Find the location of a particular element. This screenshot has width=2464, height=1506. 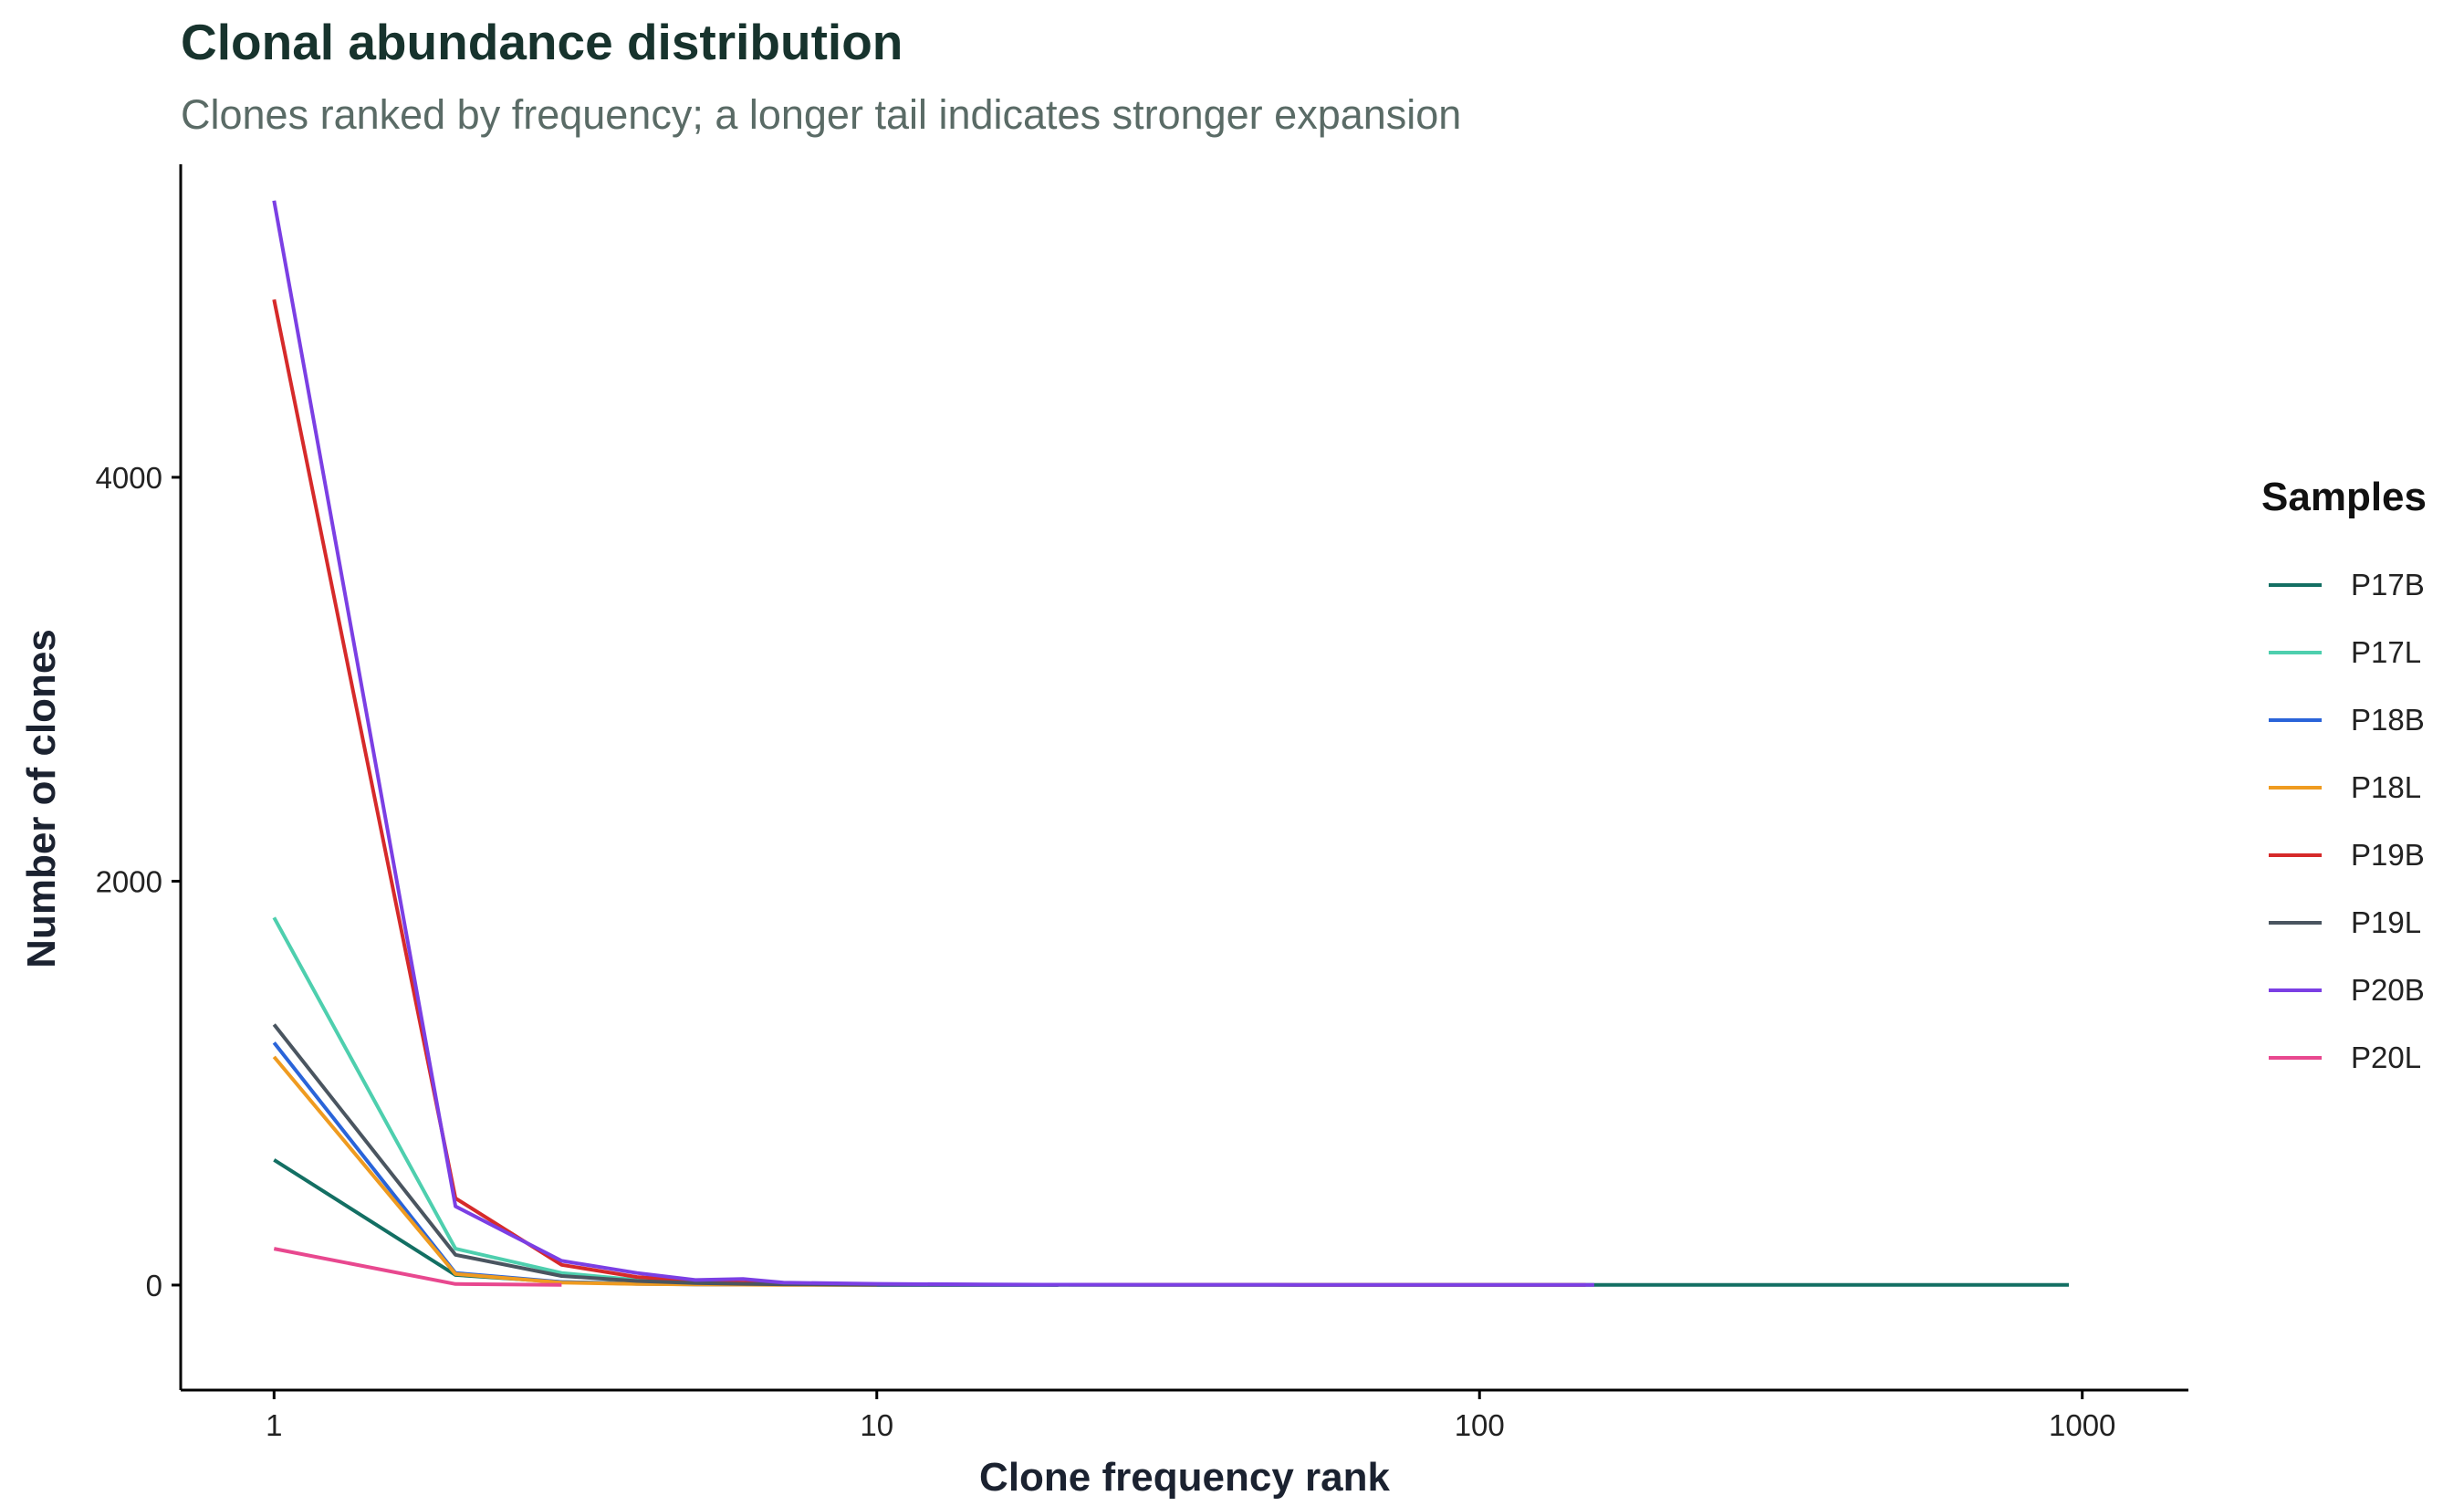

x-tick-label: 1 is located at coordinates (274, 1425).